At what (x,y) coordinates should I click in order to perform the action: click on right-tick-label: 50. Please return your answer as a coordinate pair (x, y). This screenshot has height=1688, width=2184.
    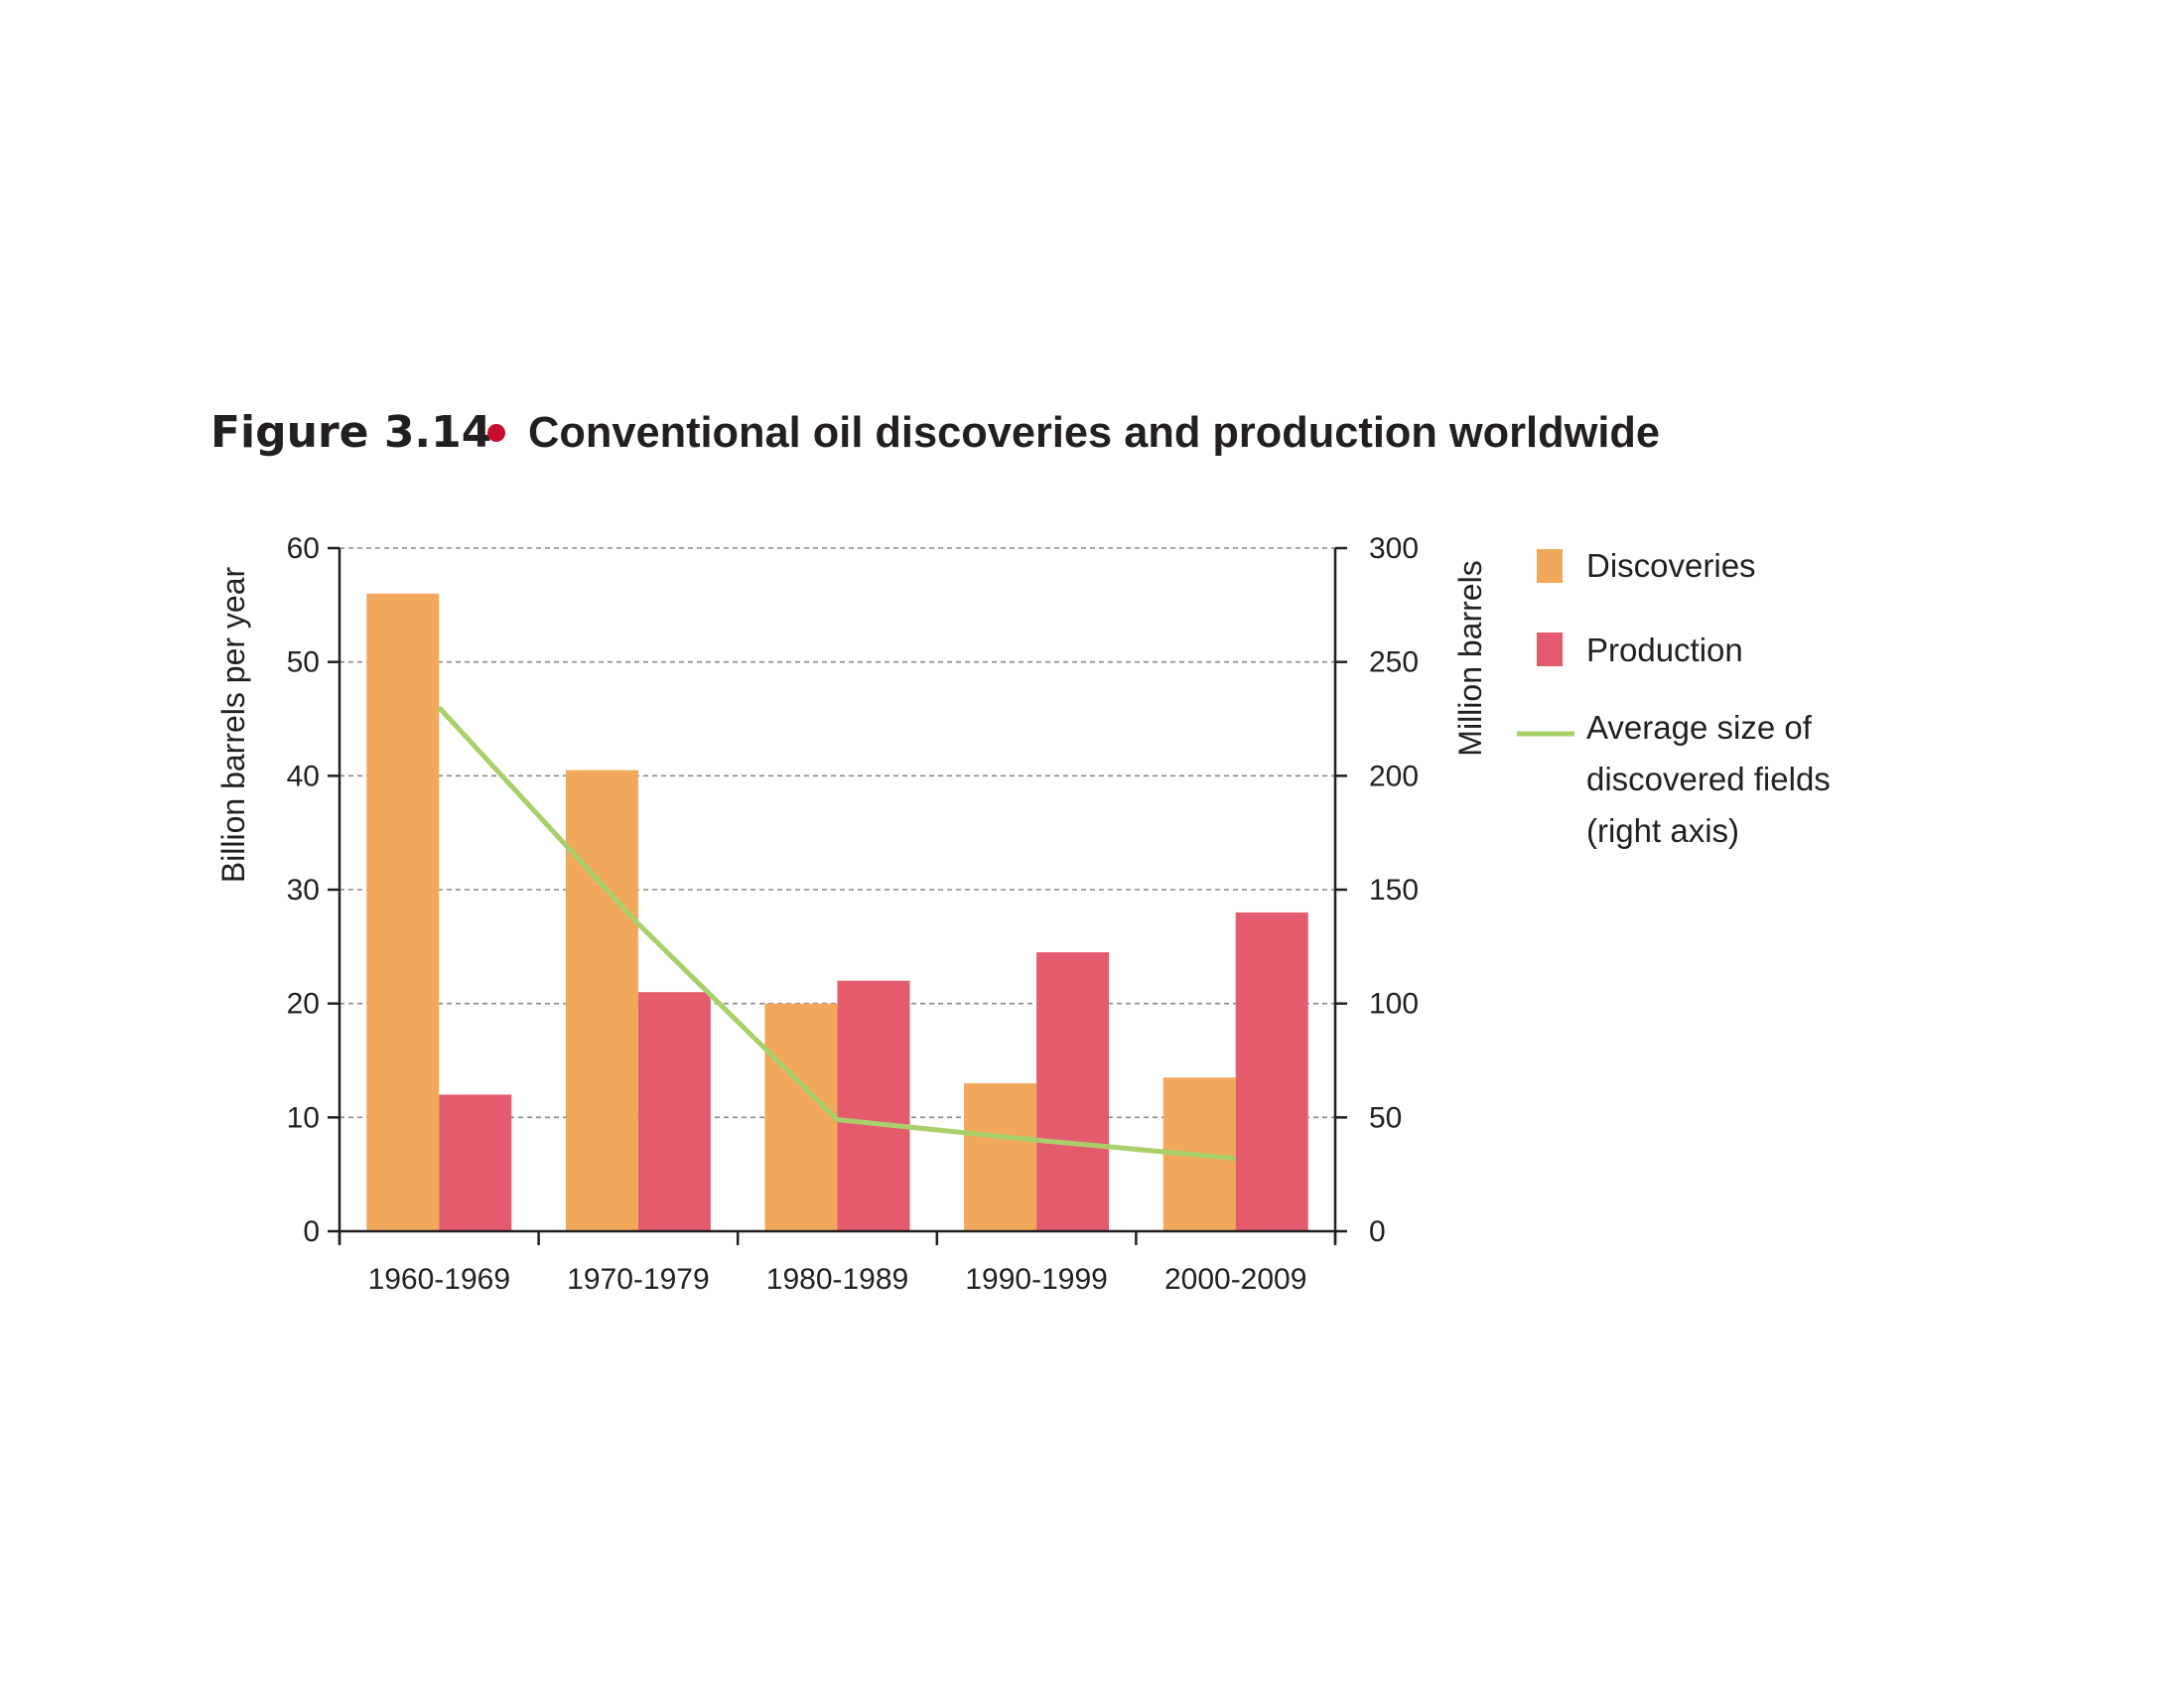
    Looking at the image, I should click on (1385, 1117).